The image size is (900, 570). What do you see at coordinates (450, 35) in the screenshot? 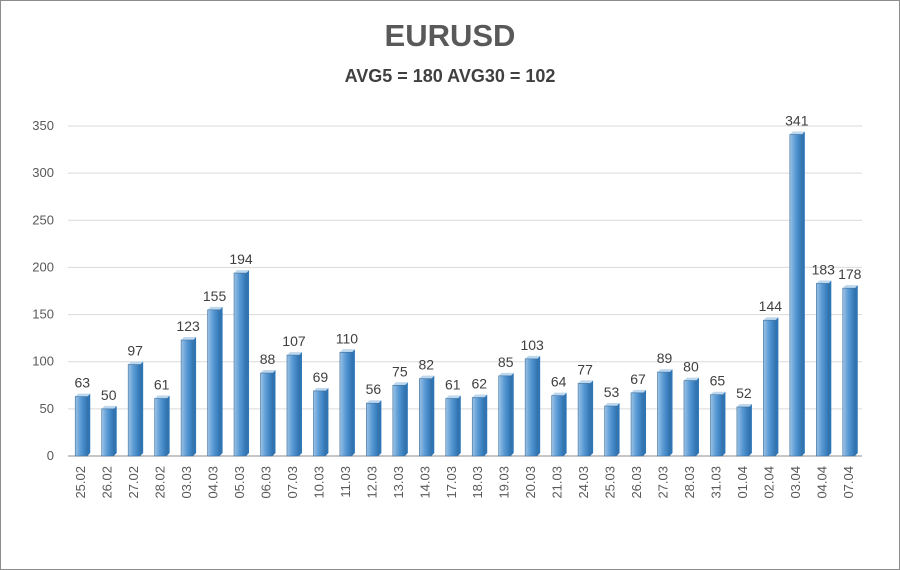
I see `chart-title: EURUSD` at bounding box center [450, 35].